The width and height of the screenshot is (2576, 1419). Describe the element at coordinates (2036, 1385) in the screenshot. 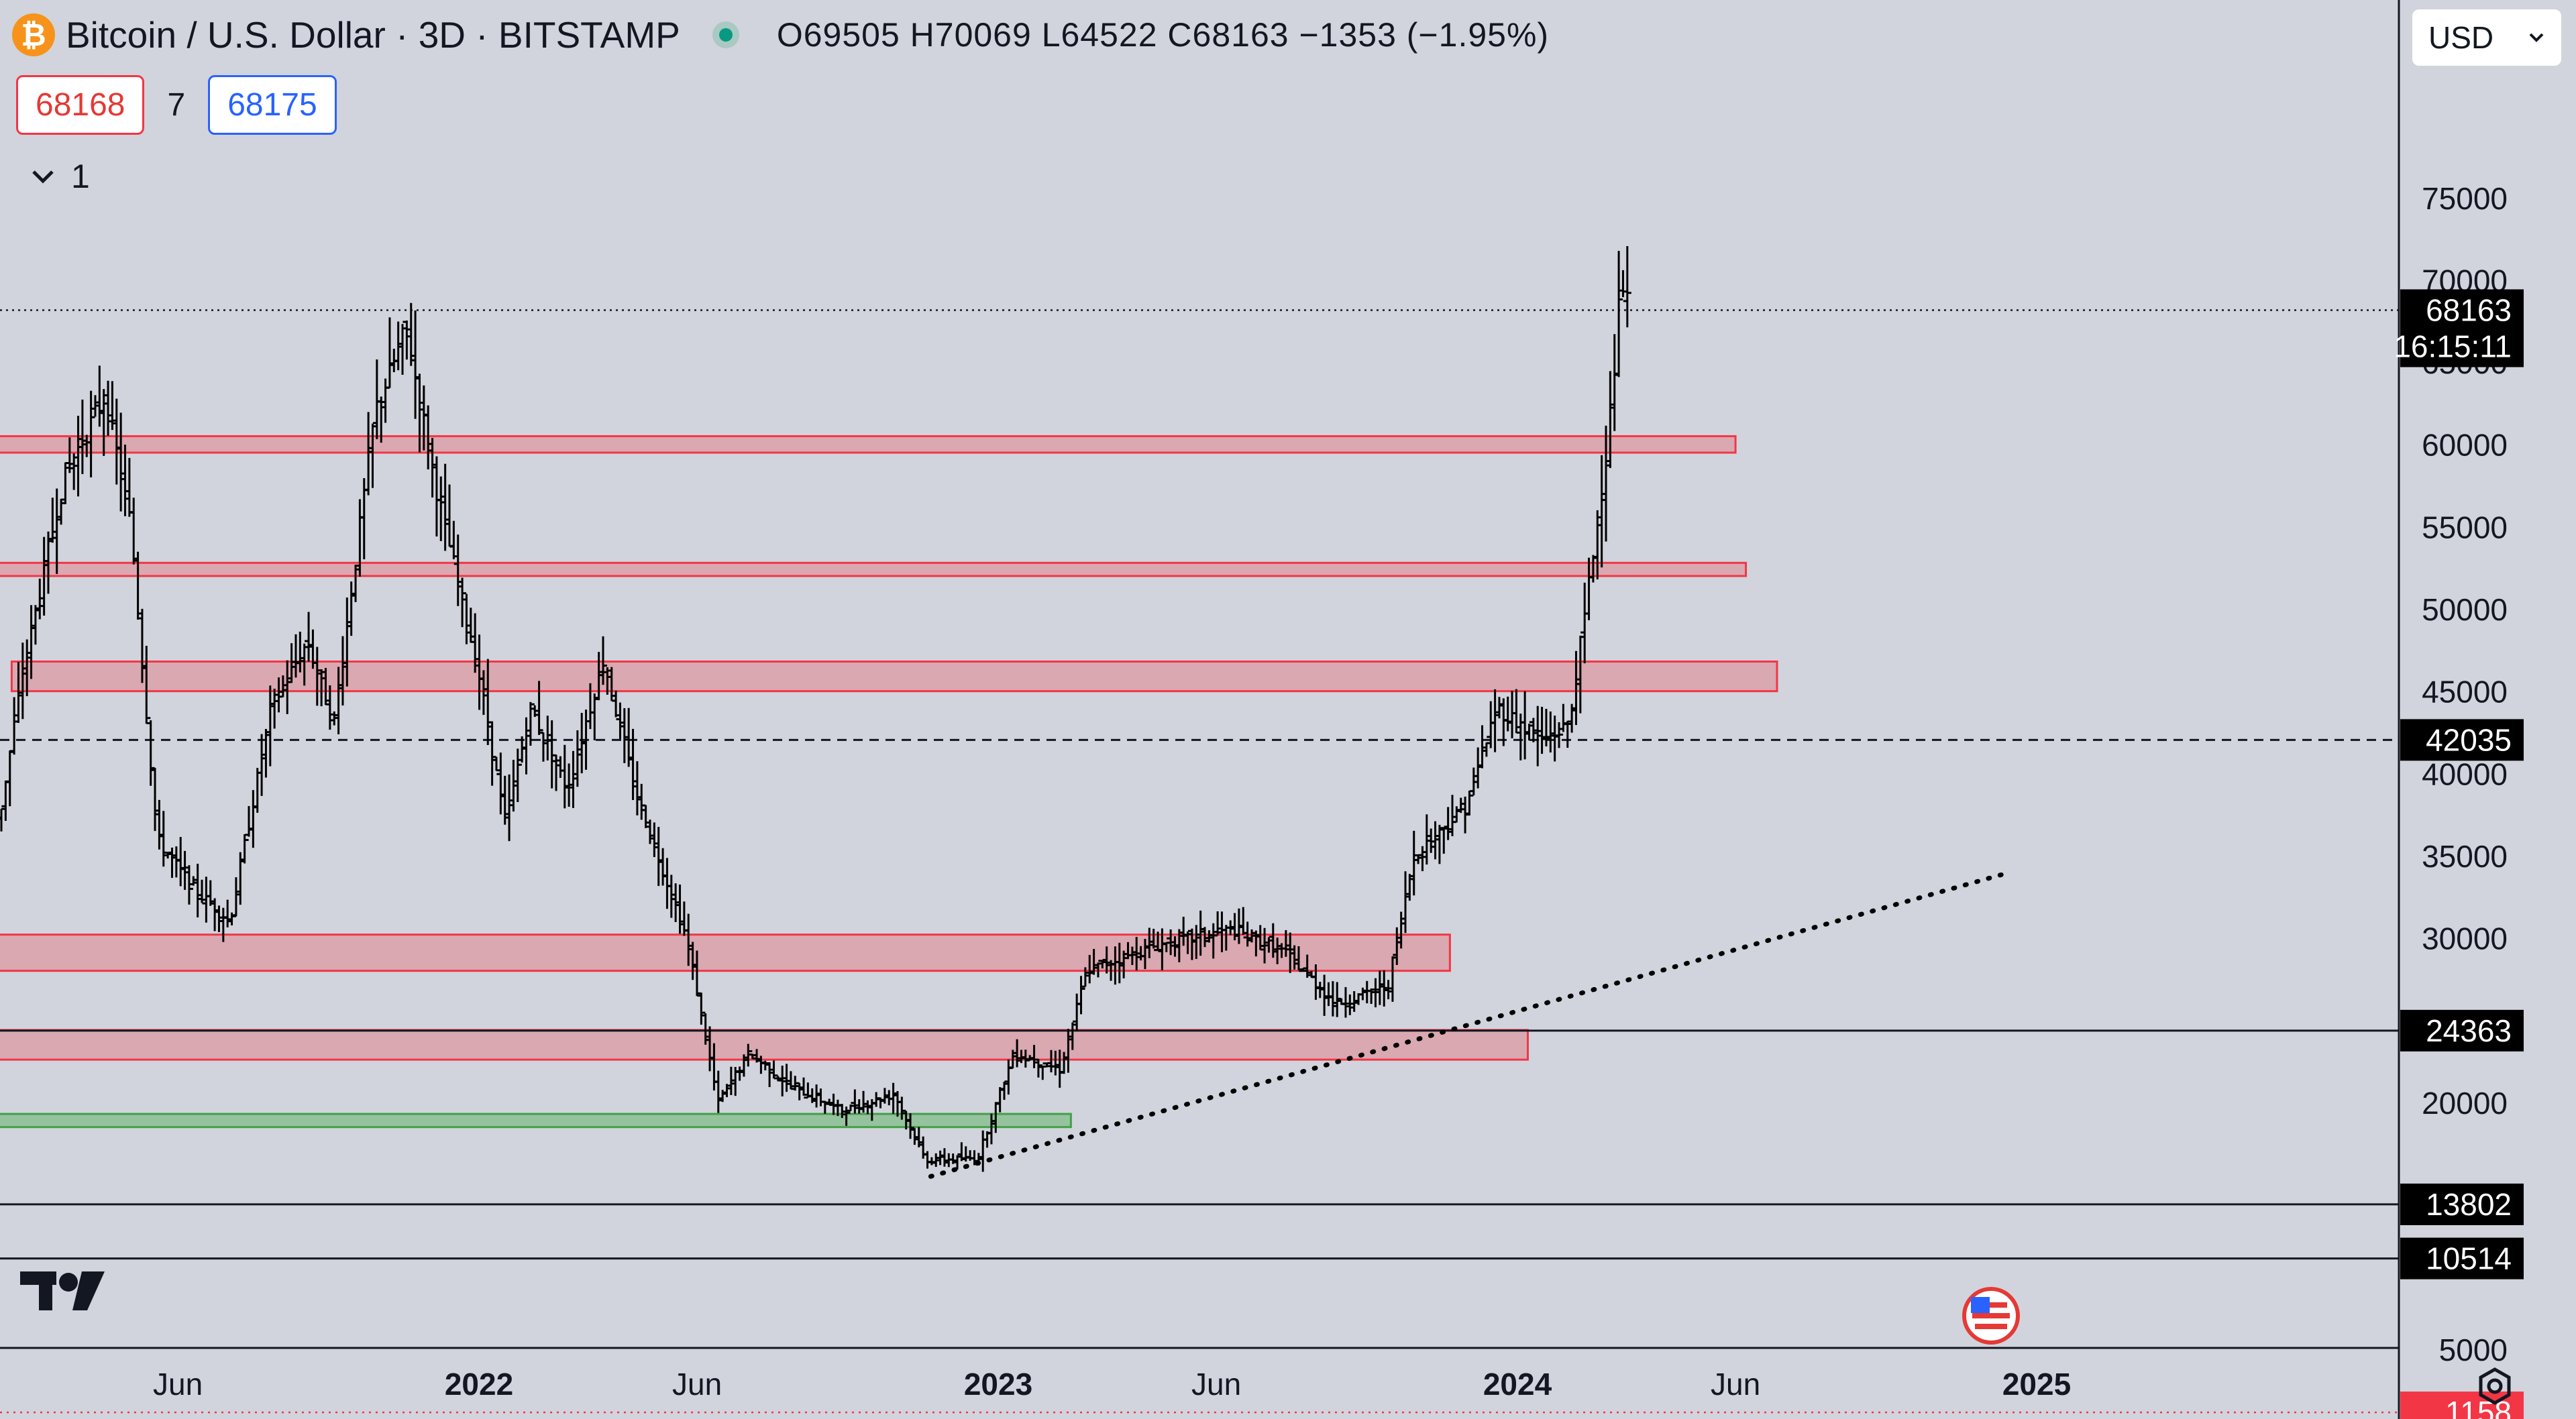

I see `time-tick-label: 2025` at that location.